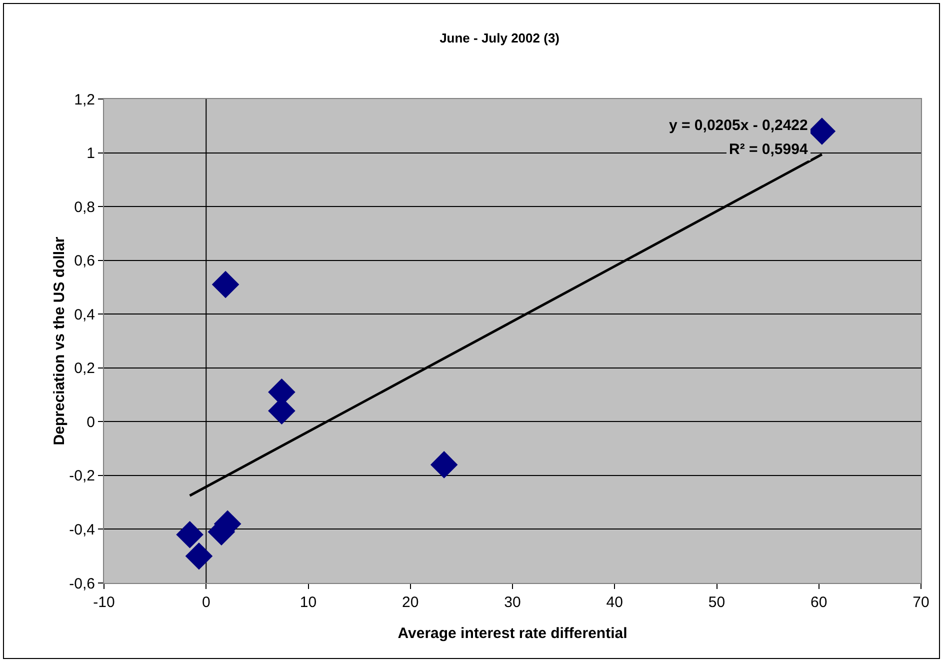  What do you see at coordinates (614, 602) in the screenshot?
I see `x-tick-label: 40` at bounding box center [614, 602].